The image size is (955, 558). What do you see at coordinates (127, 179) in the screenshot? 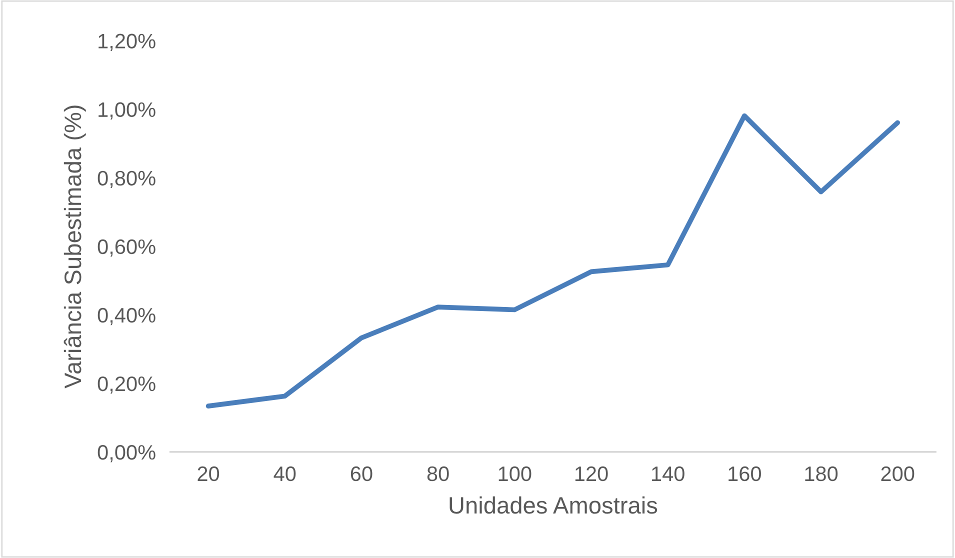
I see `y-tick-label: 0,80%` at bounding box center [127, 179].